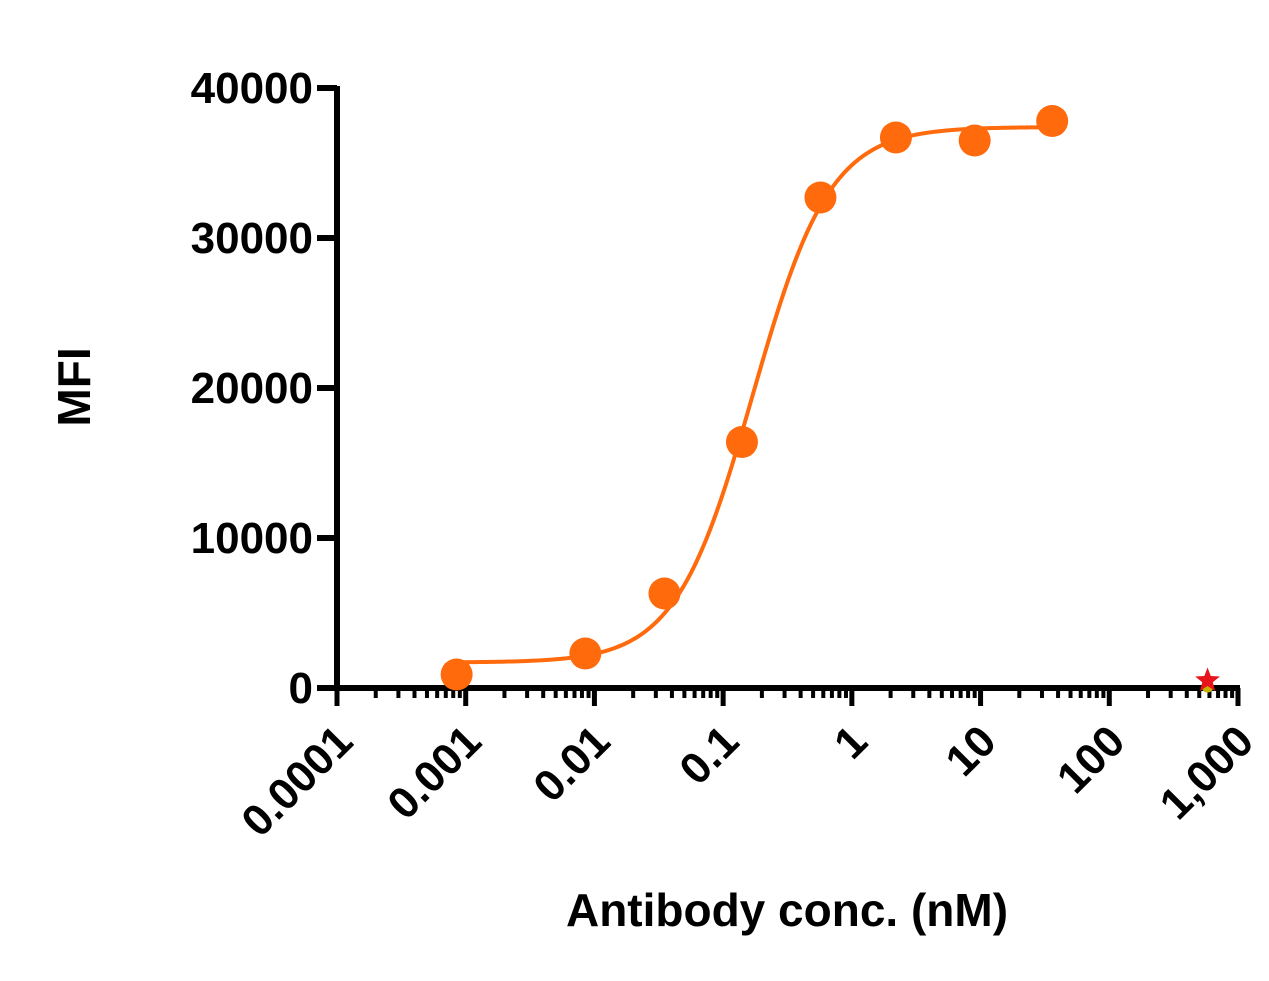  I want to click on y-axis-title: MFI, so click(74, 386).